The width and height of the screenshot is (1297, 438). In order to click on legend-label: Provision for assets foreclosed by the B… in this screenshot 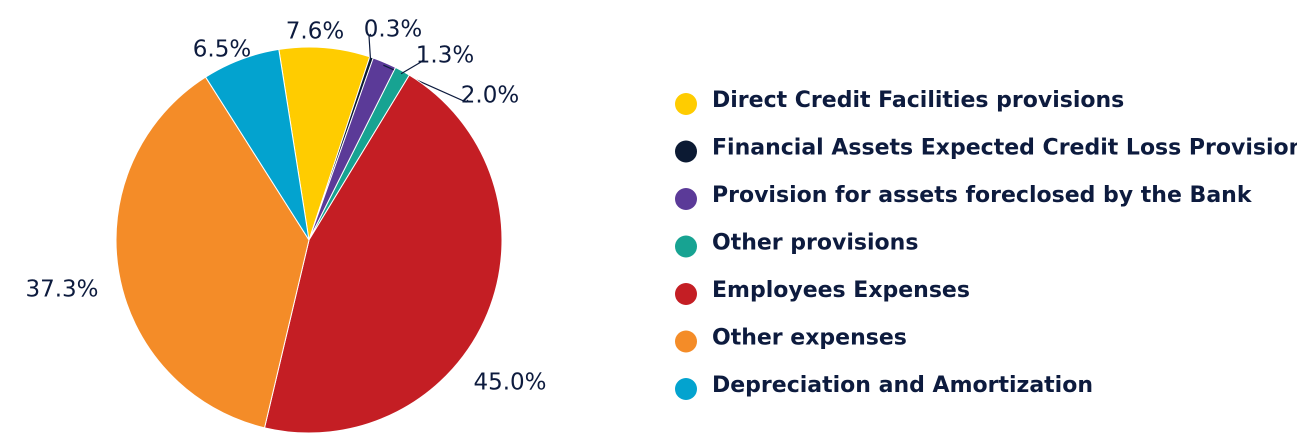, I will do `click(982, 195)`.